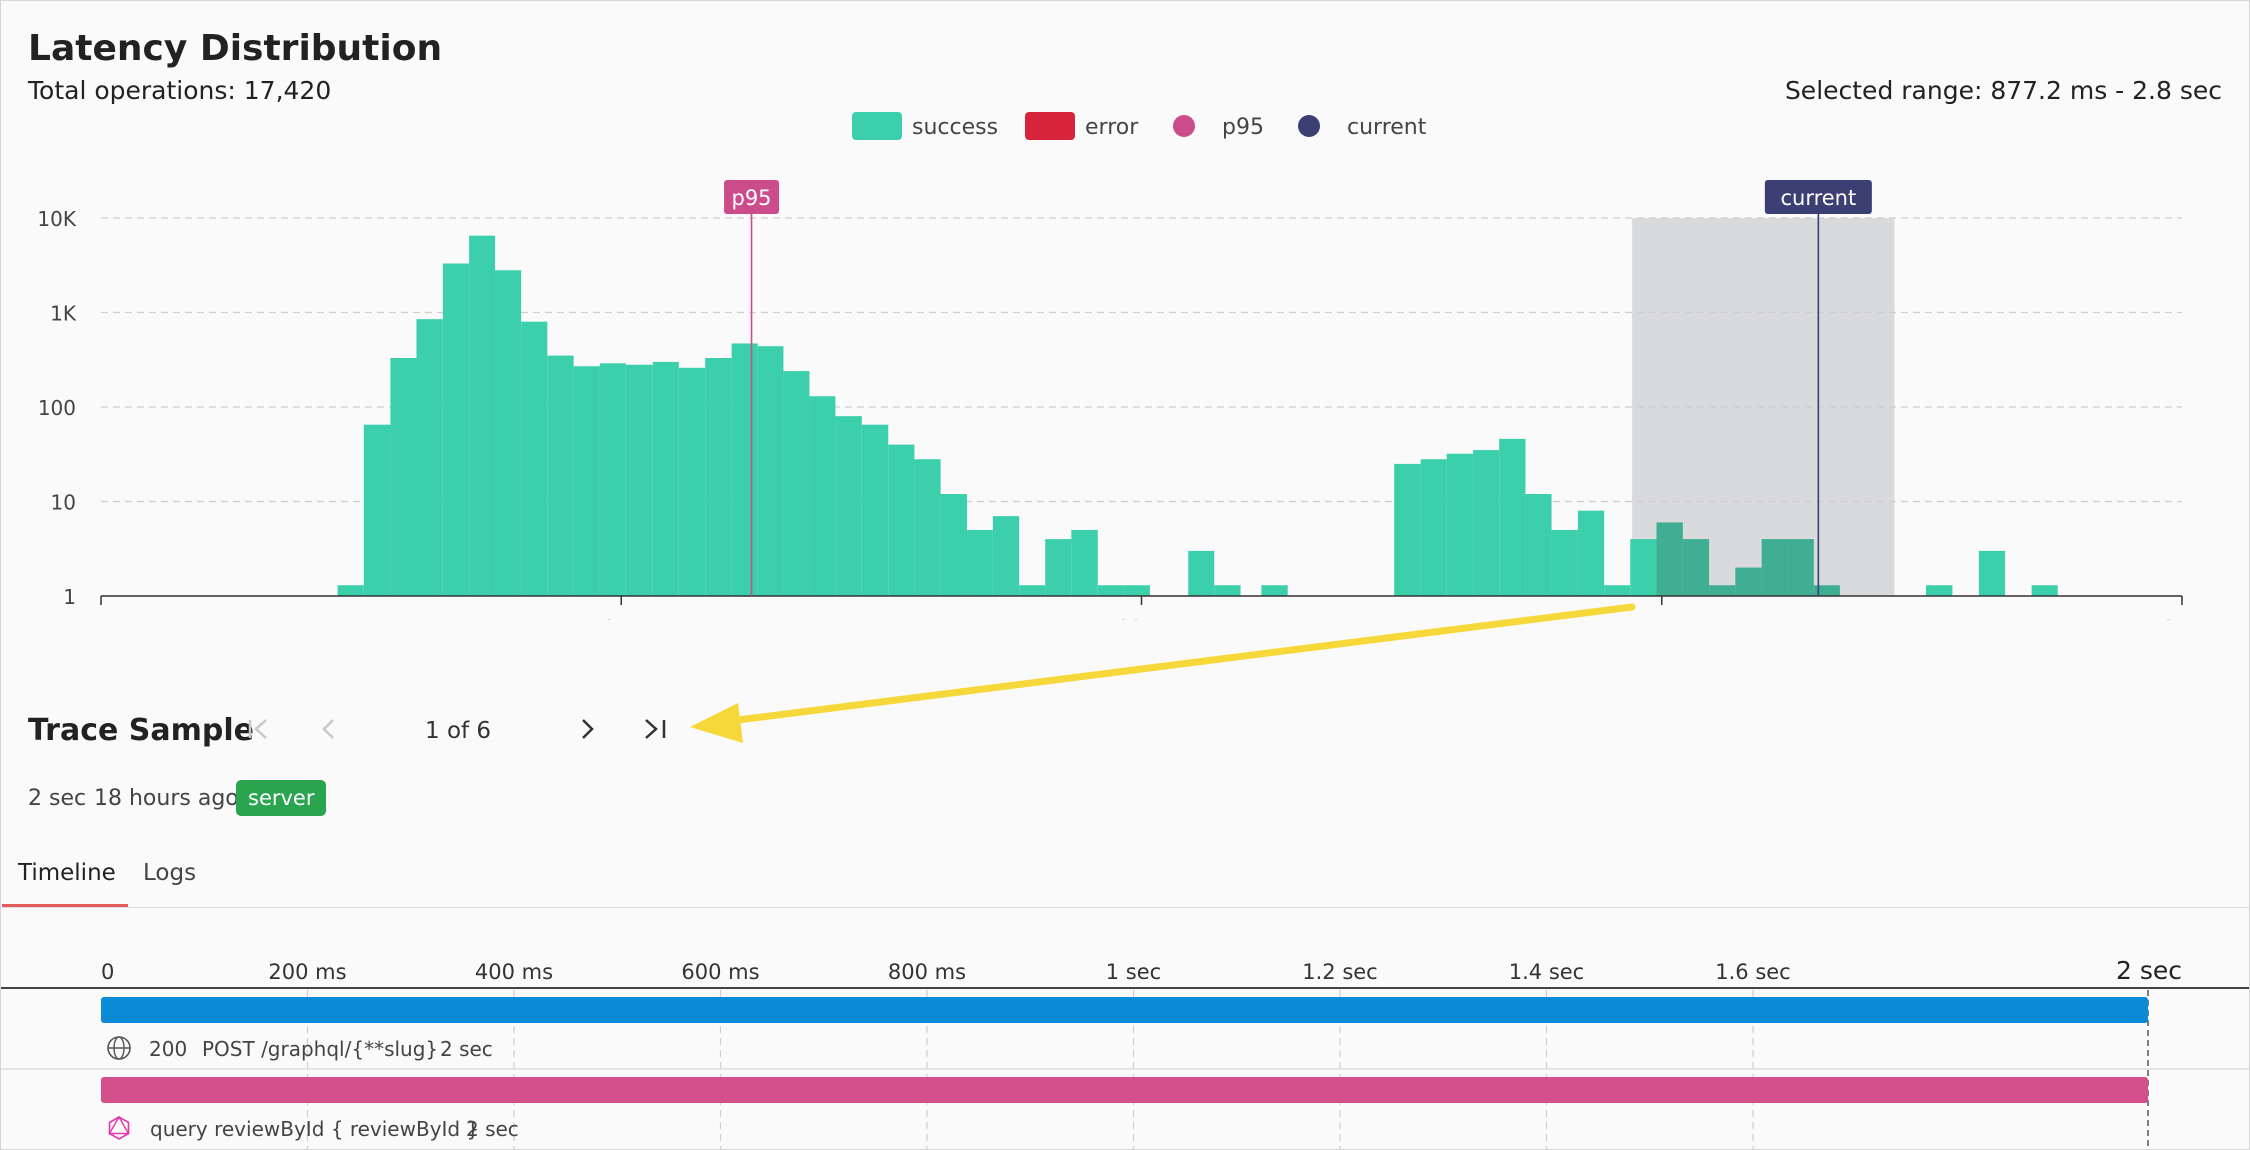 This screenshot has height=1150, width=2250. Describe the element at coordinates (235, 48) in the screenshot. I see `page-title: Latency Distribution` at that location.